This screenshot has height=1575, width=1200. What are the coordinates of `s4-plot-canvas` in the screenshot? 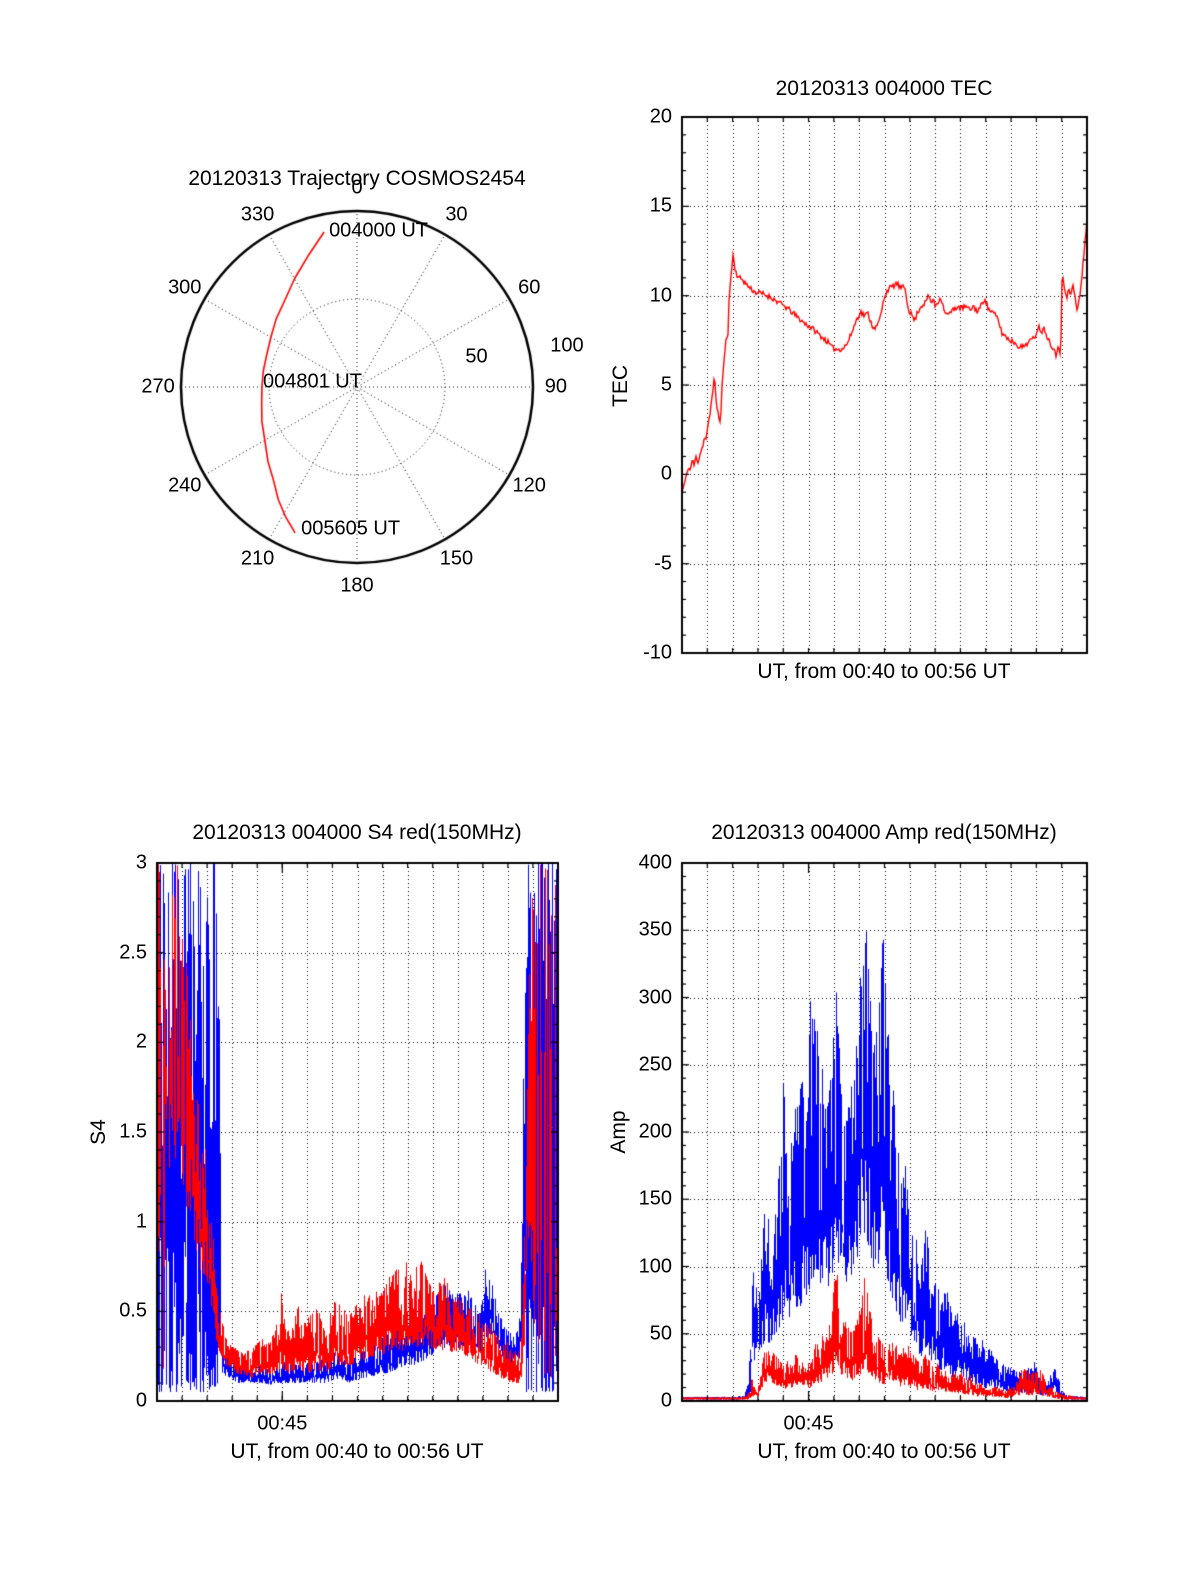 It's located at (357, 1132).